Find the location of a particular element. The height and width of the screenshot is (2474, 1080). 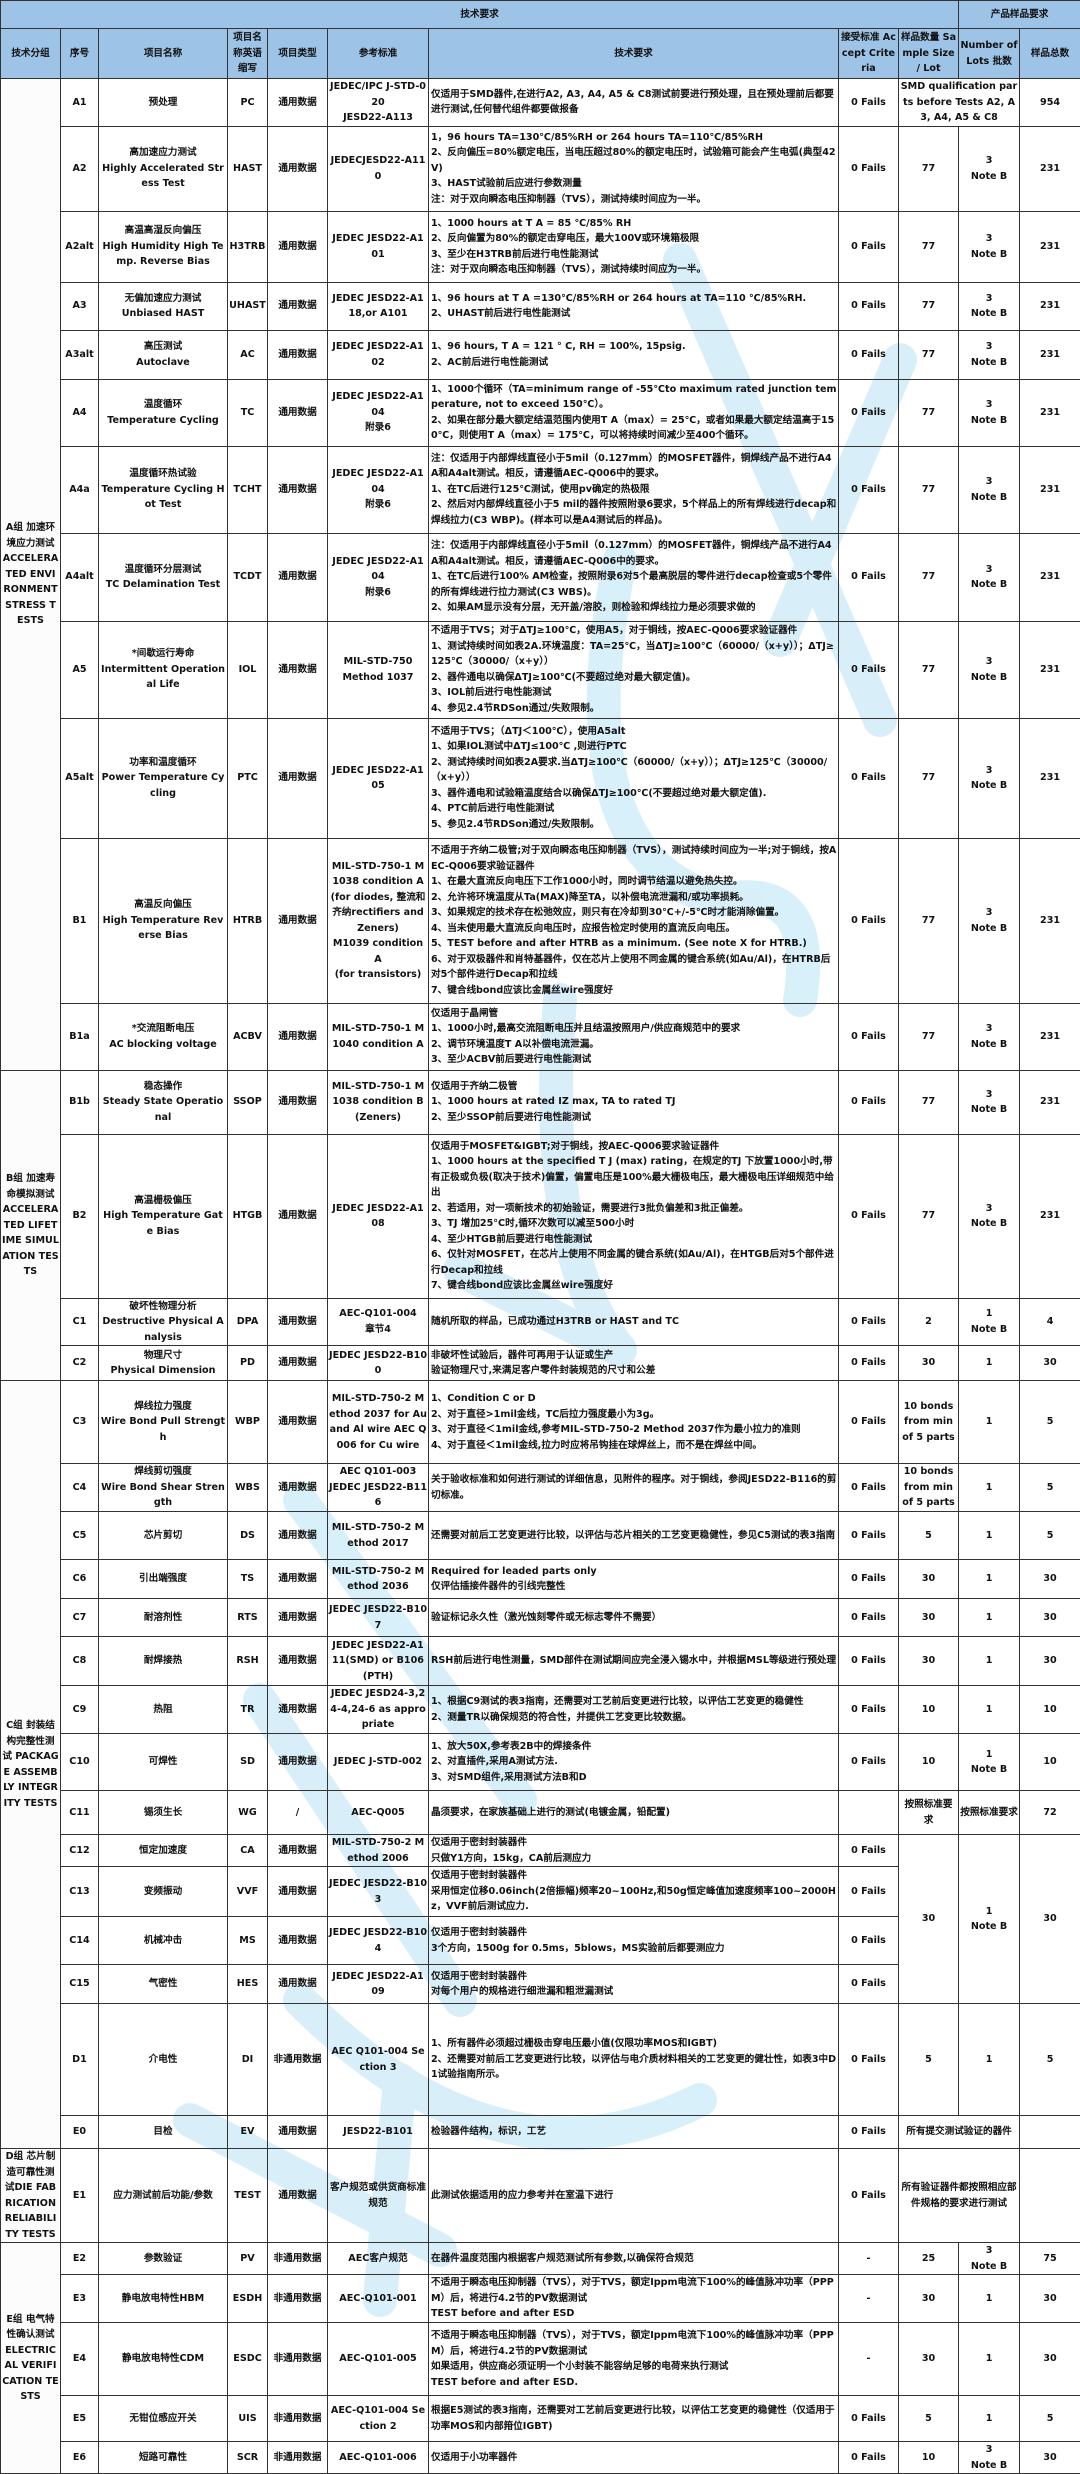

sample-size: 30 is located at coordinates (929, 2299).